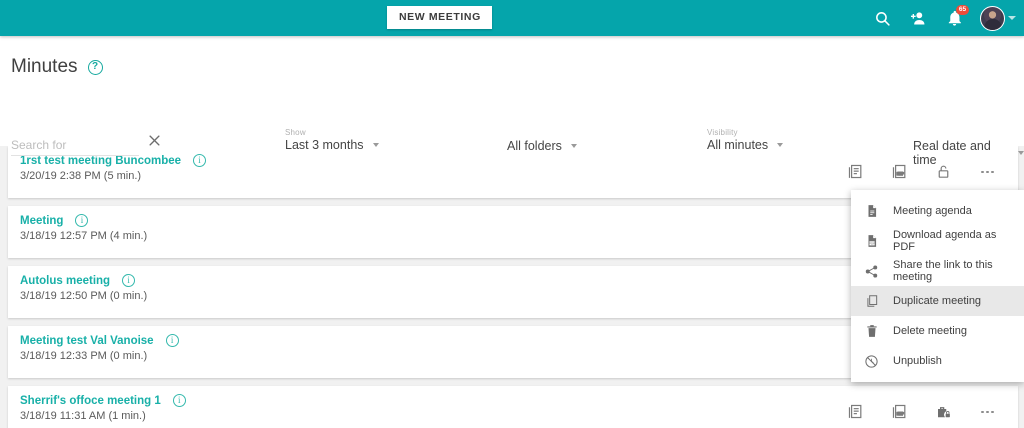 This screenshot has width=1024, height=428. I want to click on notifications-bell-icon: 65, so click(956, 16).